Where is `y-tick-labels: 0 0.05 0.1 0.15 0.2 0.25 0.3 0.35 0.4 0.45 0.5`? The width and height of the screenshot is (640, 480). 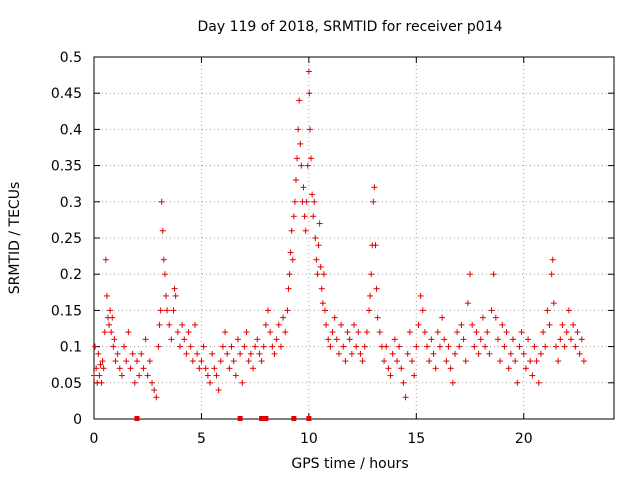 y-tick-labels: 0 0.05 0.1 0.15 0.2 0.25 0.3 0.35 0.4 0.45 0.5 is located at coordinates (66, 239).